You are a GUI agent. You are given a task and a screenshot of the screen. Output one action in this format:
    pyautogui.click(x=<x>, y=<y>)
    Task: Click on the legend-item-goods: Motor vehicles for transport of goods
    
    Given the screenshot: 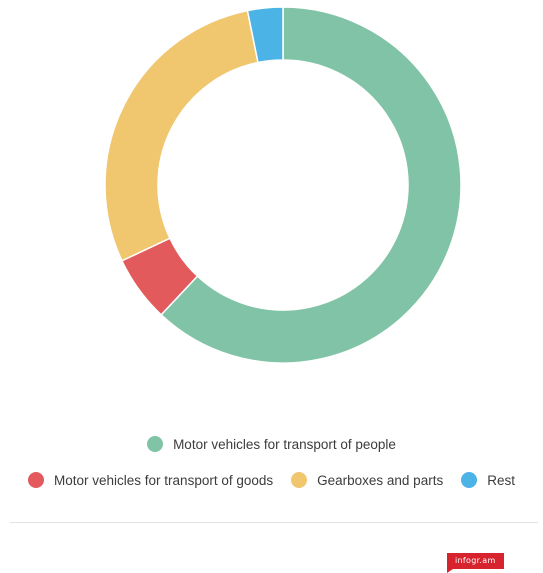 What is the action you would take?
    pyautogui.click(x=150, y=480)
    